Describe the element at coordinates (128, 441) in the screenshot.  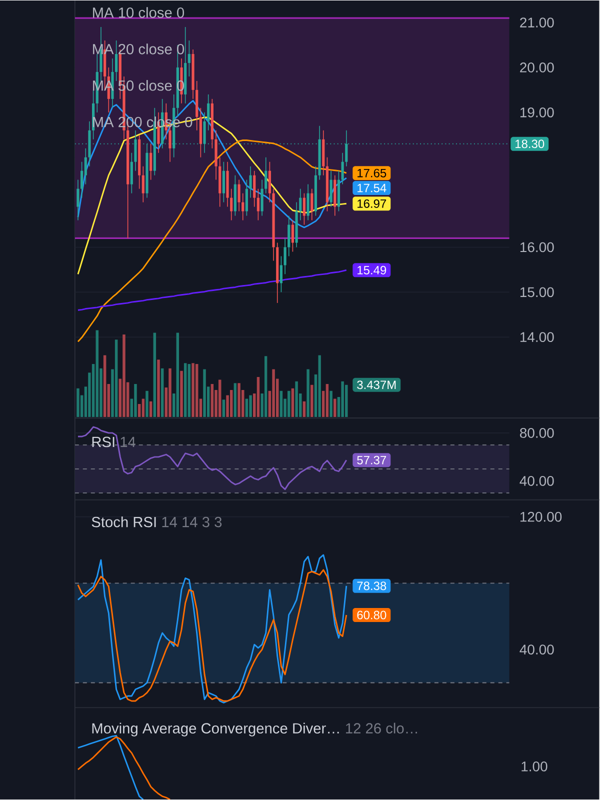
I see `text: 14` at that location.